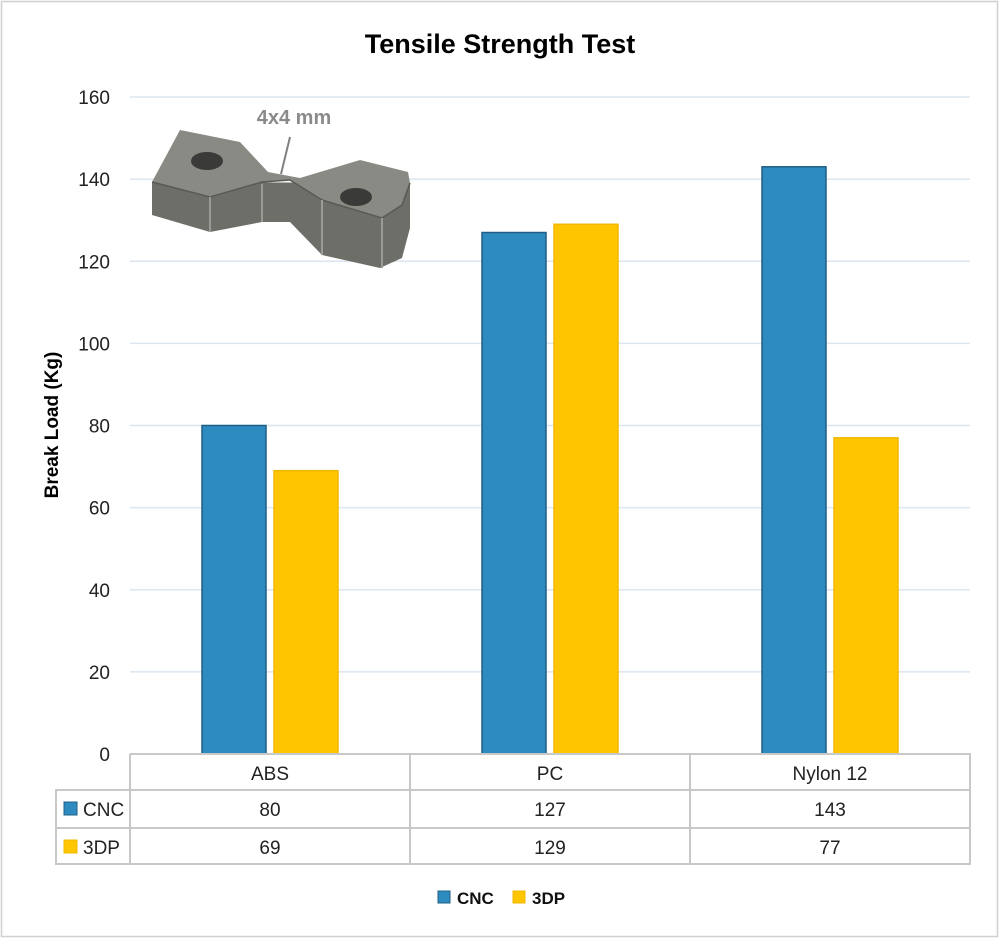 This screenshot has width=1000, height=950. I want to click on bar-cnc-pc, so click(514, 493).